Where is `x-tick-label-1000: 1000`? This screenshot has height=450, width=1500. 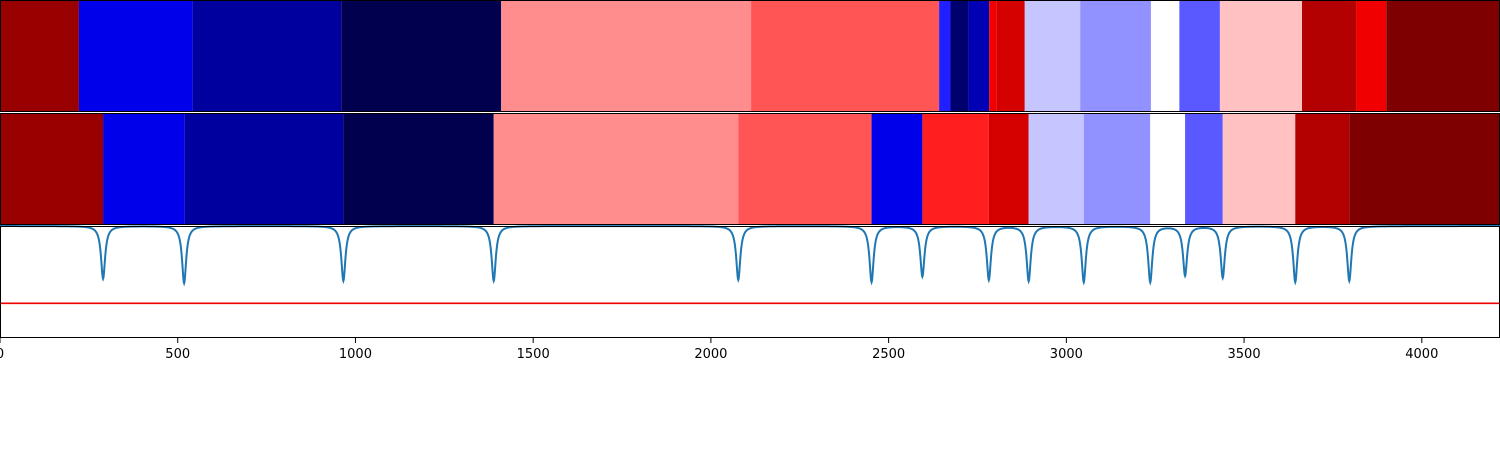 x-tick-label-1000: 1000 is located at coordinates (355, 354).